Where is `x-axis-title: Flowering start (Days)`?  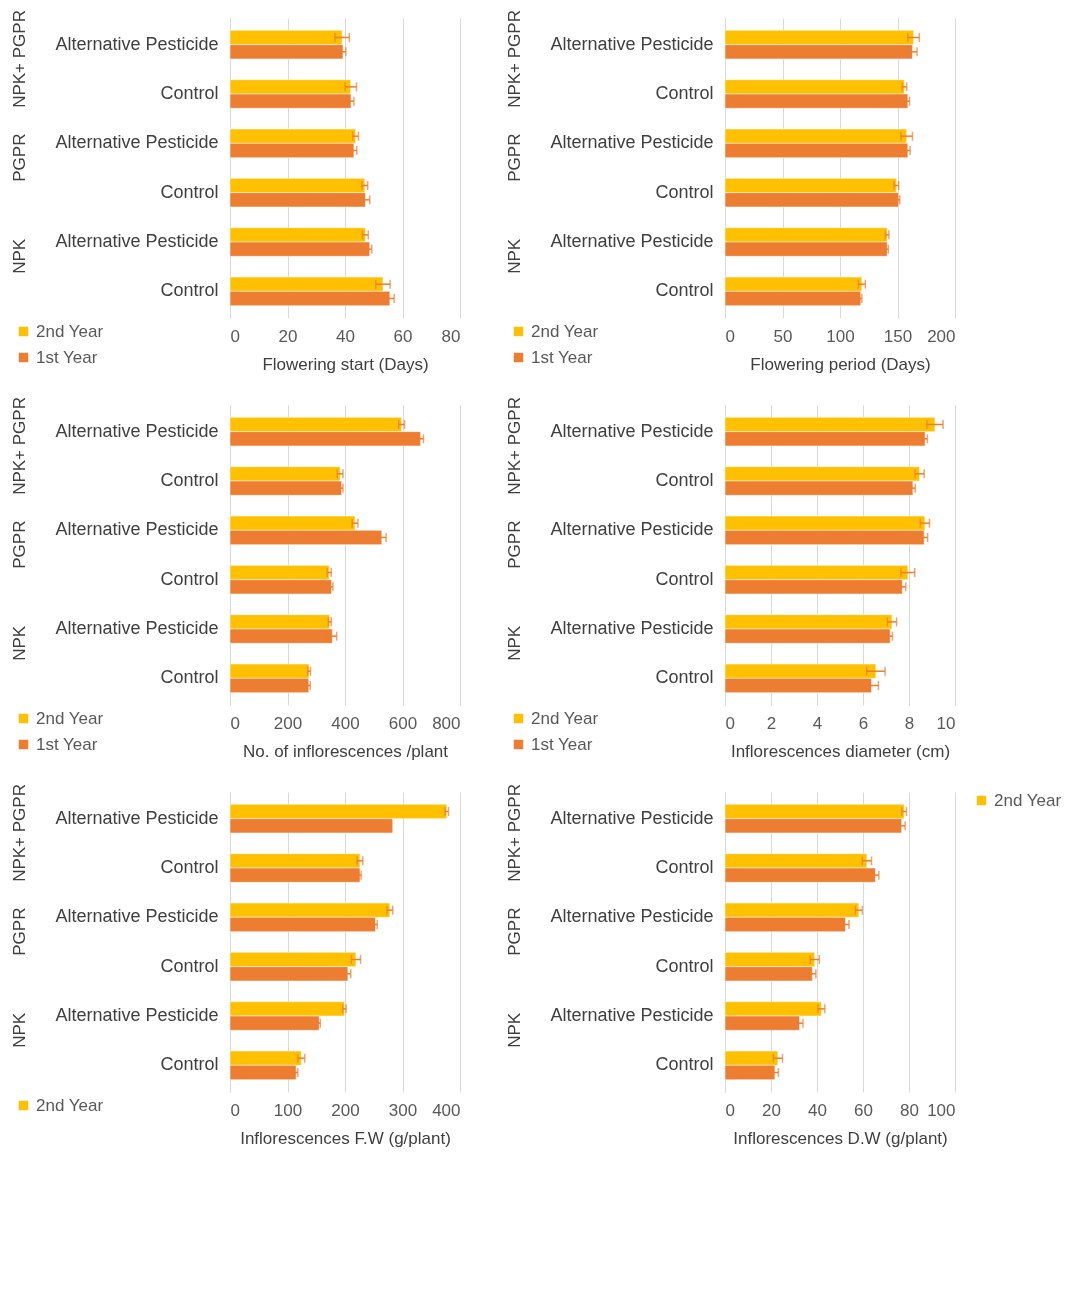
x-axis-title: Flowering start (Days) is located at coordinates (345, 364).